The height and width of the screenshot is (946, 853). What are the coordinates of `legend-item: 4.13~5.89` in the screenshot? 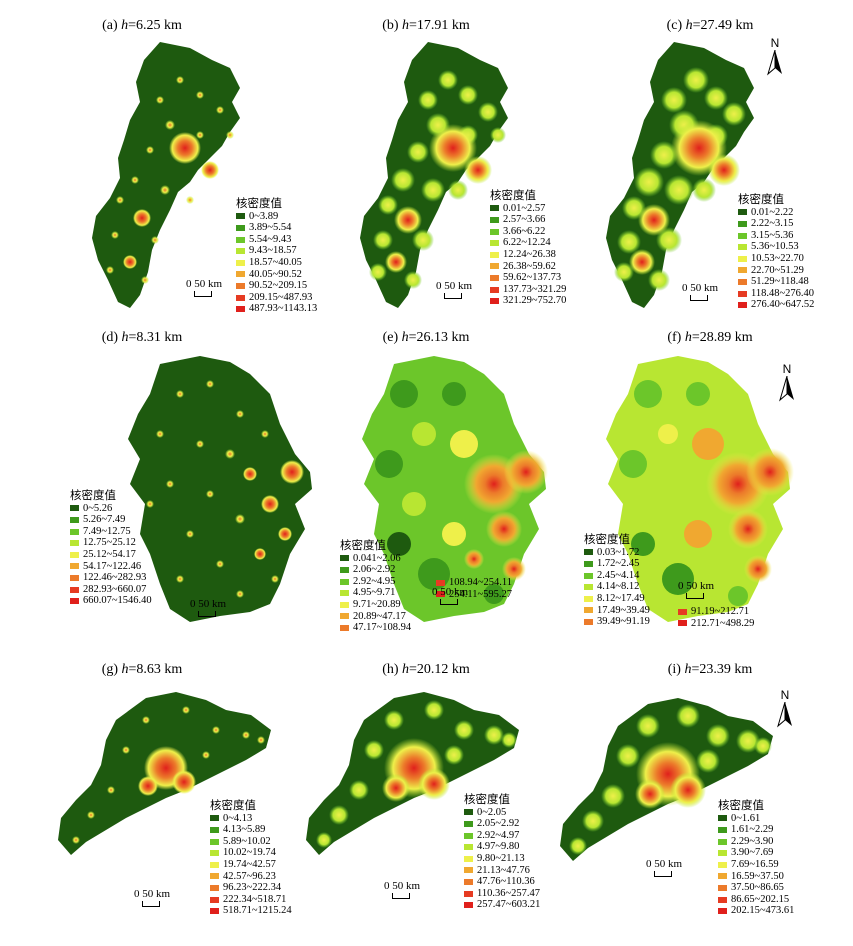 It's located at (251, 830).